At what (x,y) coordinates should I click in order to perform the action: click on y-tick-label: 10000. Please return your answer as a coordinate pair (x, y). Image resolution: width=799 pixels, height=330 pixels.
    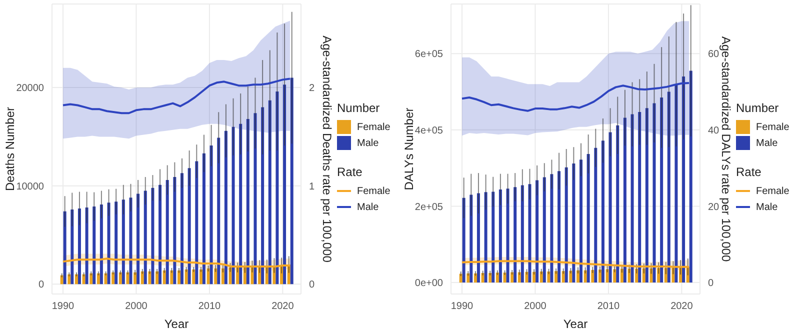
    Looking at the image, I should click on (30, 186).